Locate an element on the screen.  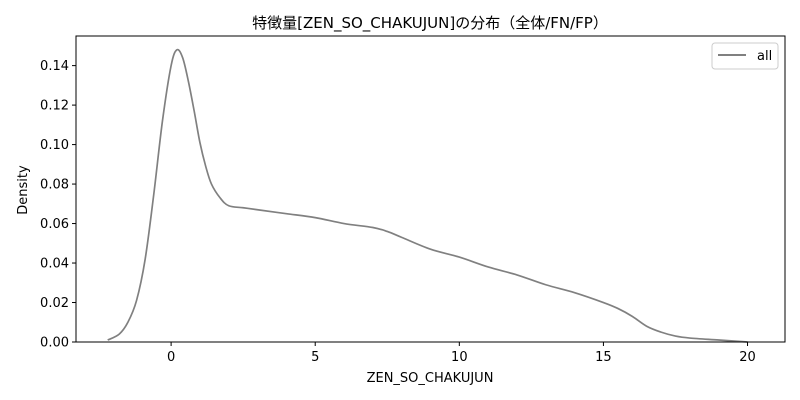
legend: all is located at coordinates (745, 56).